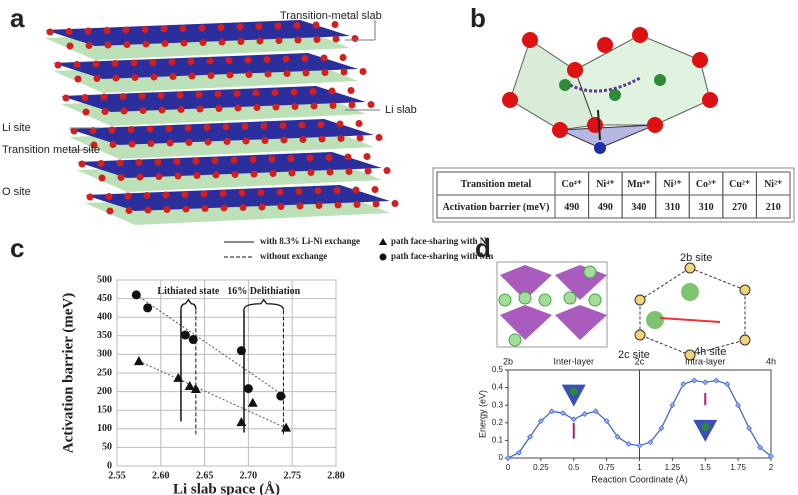 The image size is (798, 495). I want to click on top-label: Intra-layer, so click(705, 361).